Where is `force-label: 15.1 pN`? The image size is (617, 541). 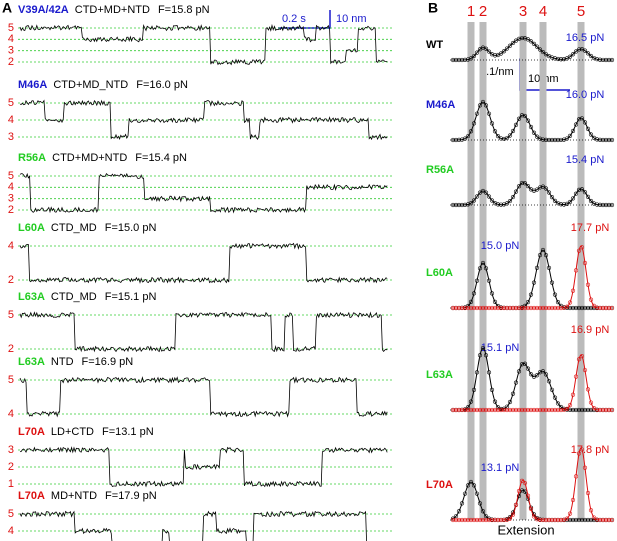
force-label: 15.1 pN is located at coordinates (500, 348).